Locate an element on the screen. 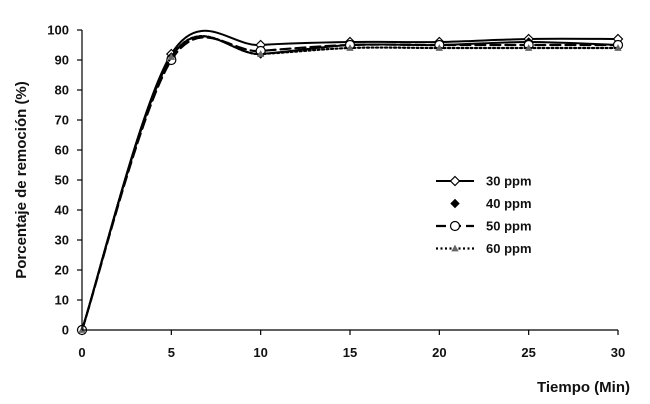 Image resolution: width=650 pixels, height=404 pixels. y-tick-label: 10 is located at coordinates (62, 300).